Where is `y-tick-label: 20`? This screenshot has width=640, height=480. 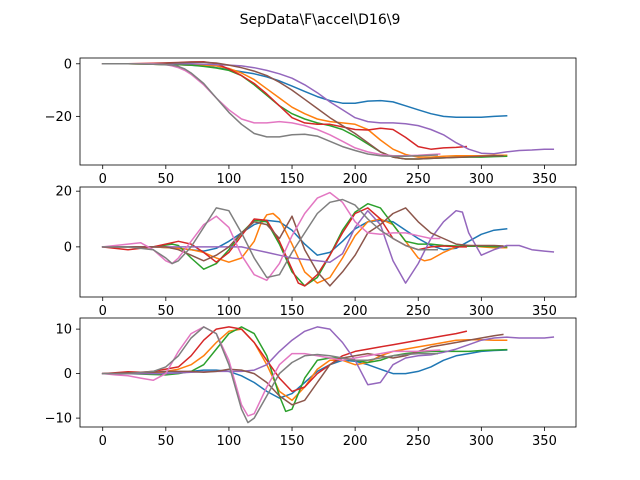
y-tick-label: 20 is located at coordinates (63, 192).